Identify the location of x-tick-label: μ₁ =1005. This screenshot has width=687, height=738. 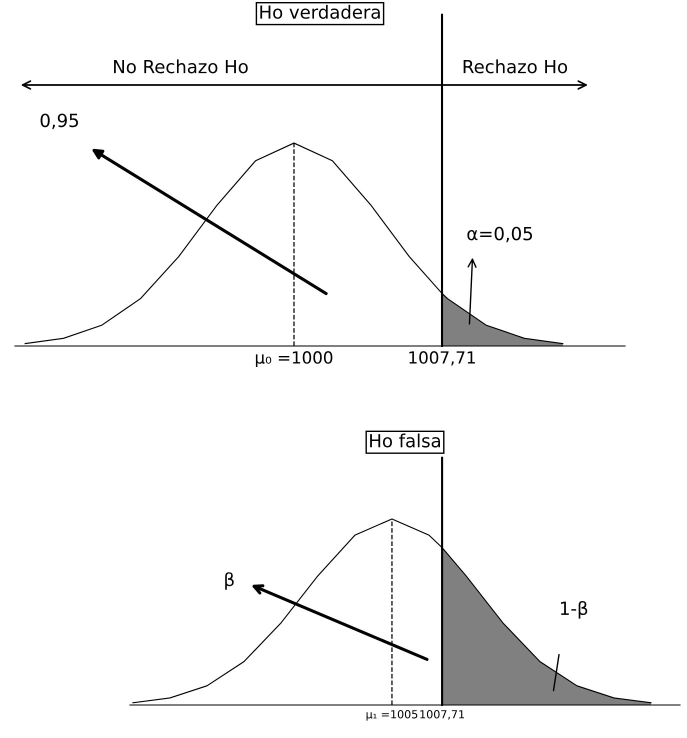
(392, 715).